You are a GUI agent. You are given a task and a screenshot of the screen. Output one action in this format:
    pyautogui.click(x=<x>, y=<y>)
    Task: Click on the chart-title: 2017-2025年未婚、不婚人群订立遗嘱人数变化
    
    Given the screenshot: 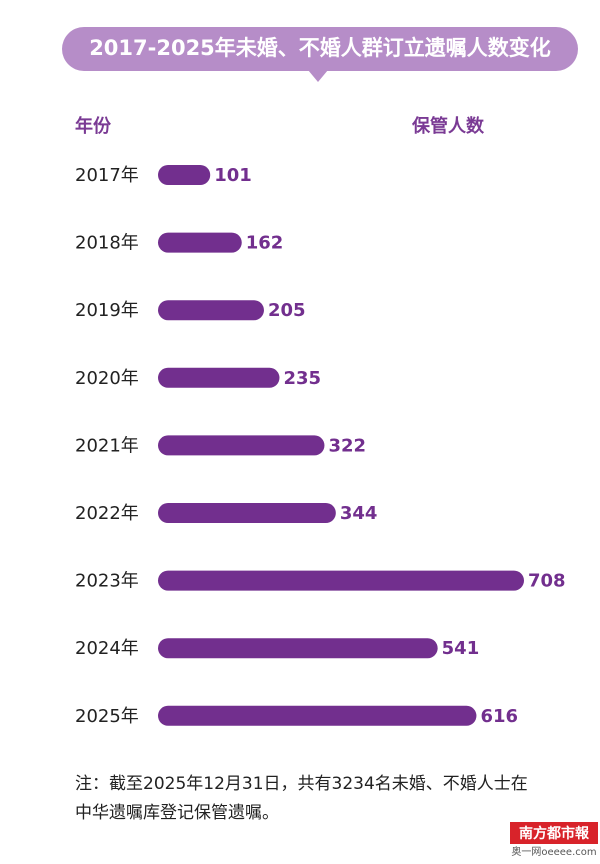 What is the action you would take?
    pyautogui.click(x=320, y=48)
    